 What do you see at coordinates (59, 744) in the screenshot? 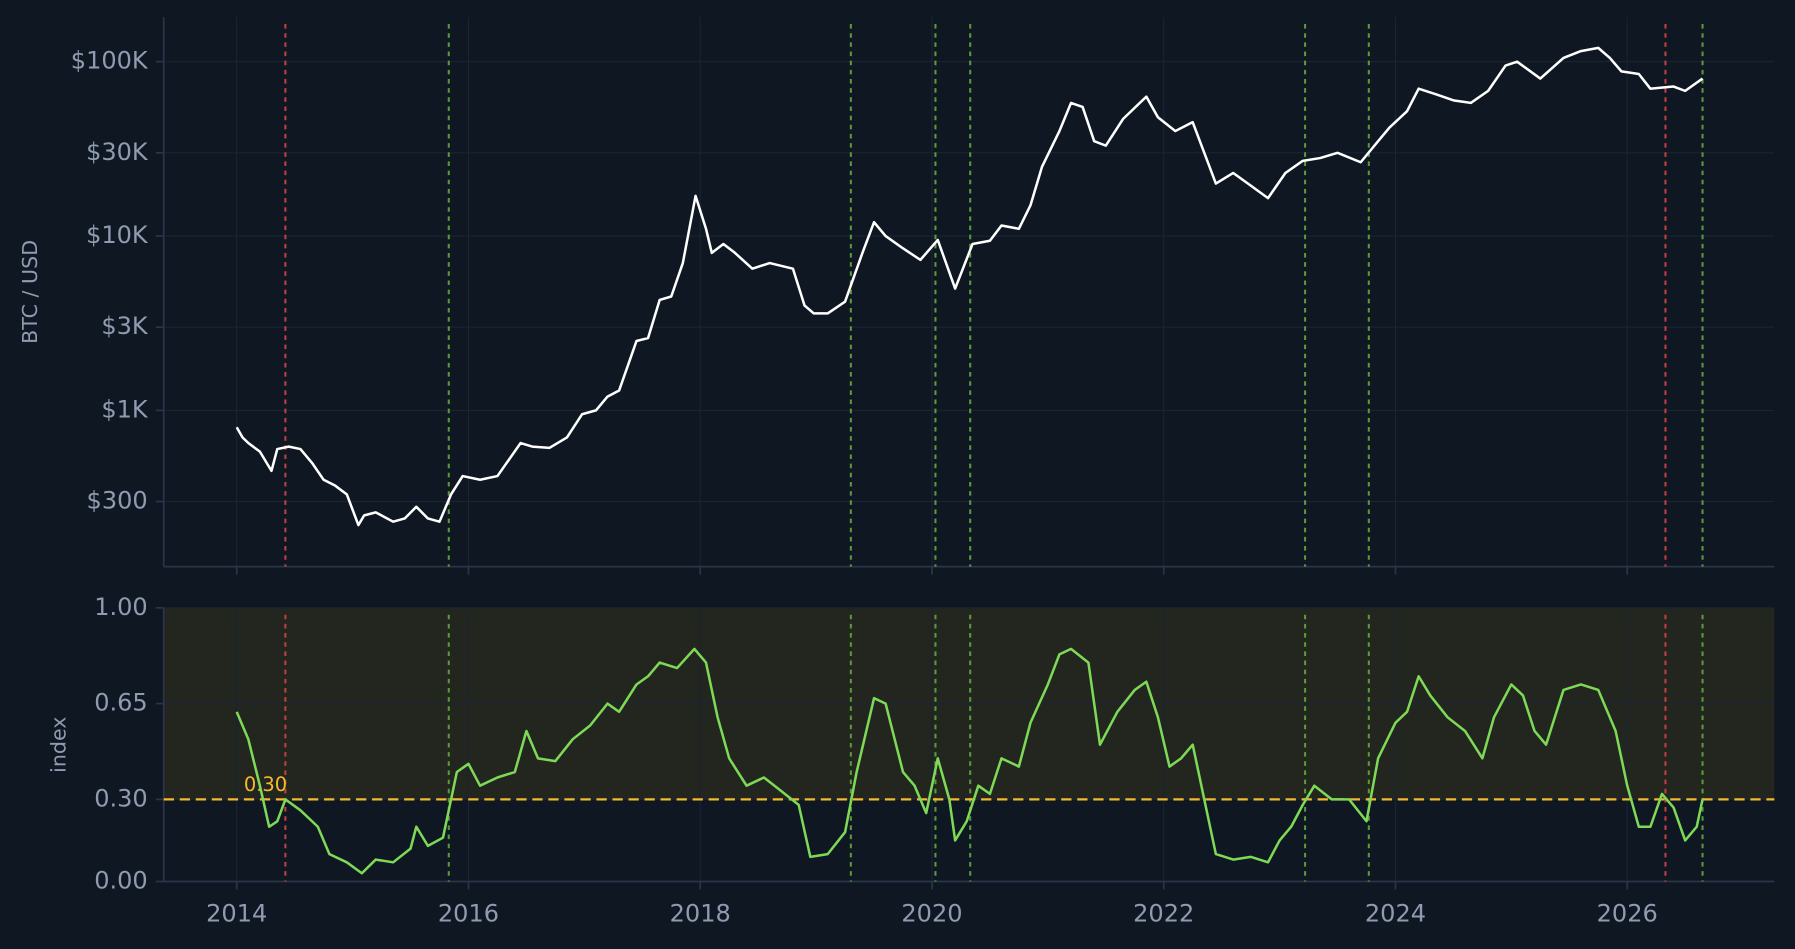
I see `y-axis-label: index` at bounding box center [59, 744].